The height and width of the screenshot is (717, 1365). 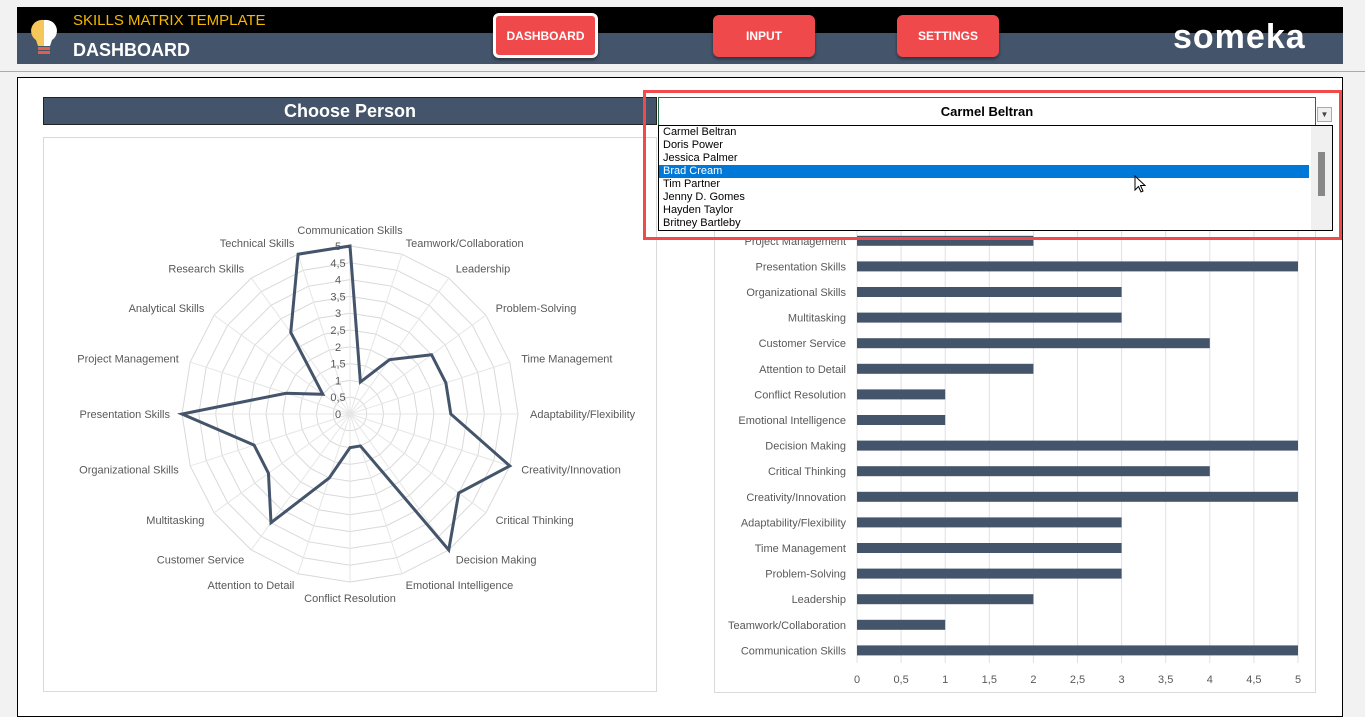 What do you see at coordinates (496, 561) in the screenshot?
I see `radar-axis-label: Decision Making` at bounding box center [496, 561].